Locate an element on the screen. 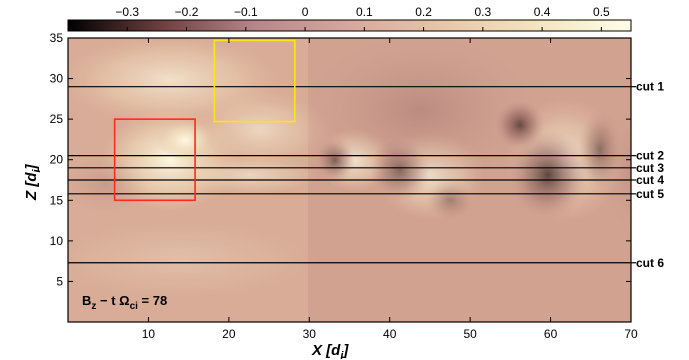 The image size is (689, 360). sheet-plume-mid is located at coordinates (250, 175).